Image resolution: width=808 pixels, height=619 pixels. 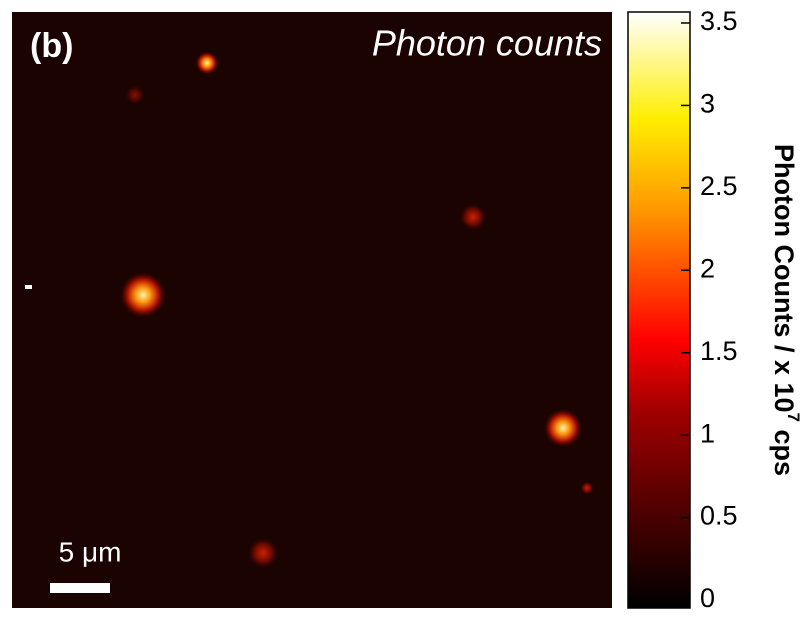 I want to click on colorbar-label-exponent: 7, so click(x=793, y=417).